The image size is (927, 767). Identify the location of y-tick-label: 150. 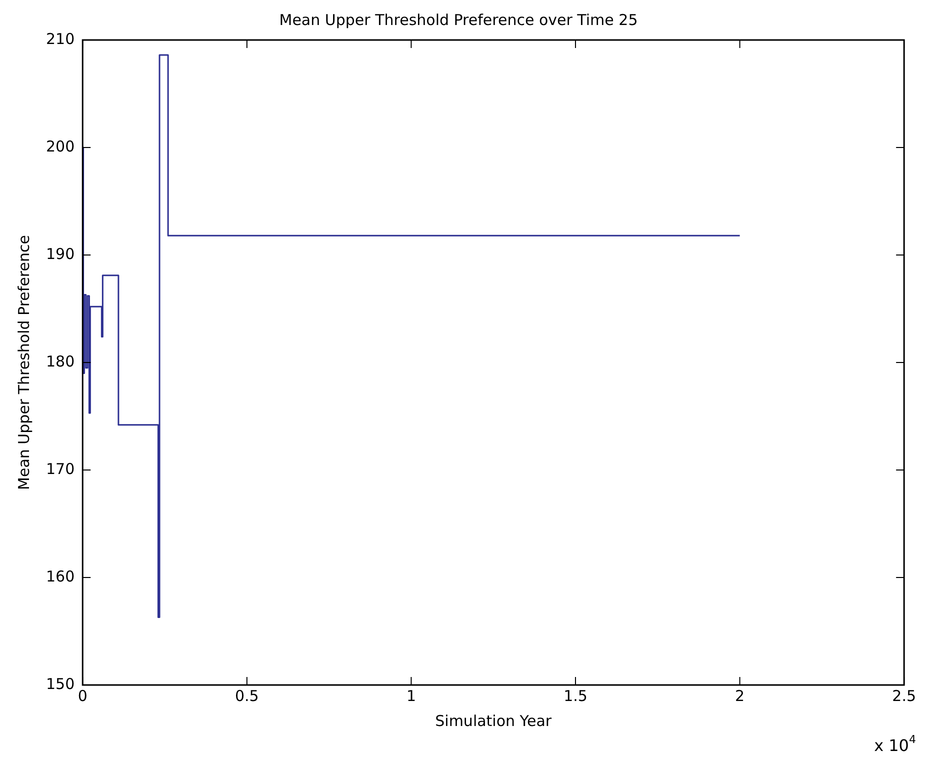
(60, 683).